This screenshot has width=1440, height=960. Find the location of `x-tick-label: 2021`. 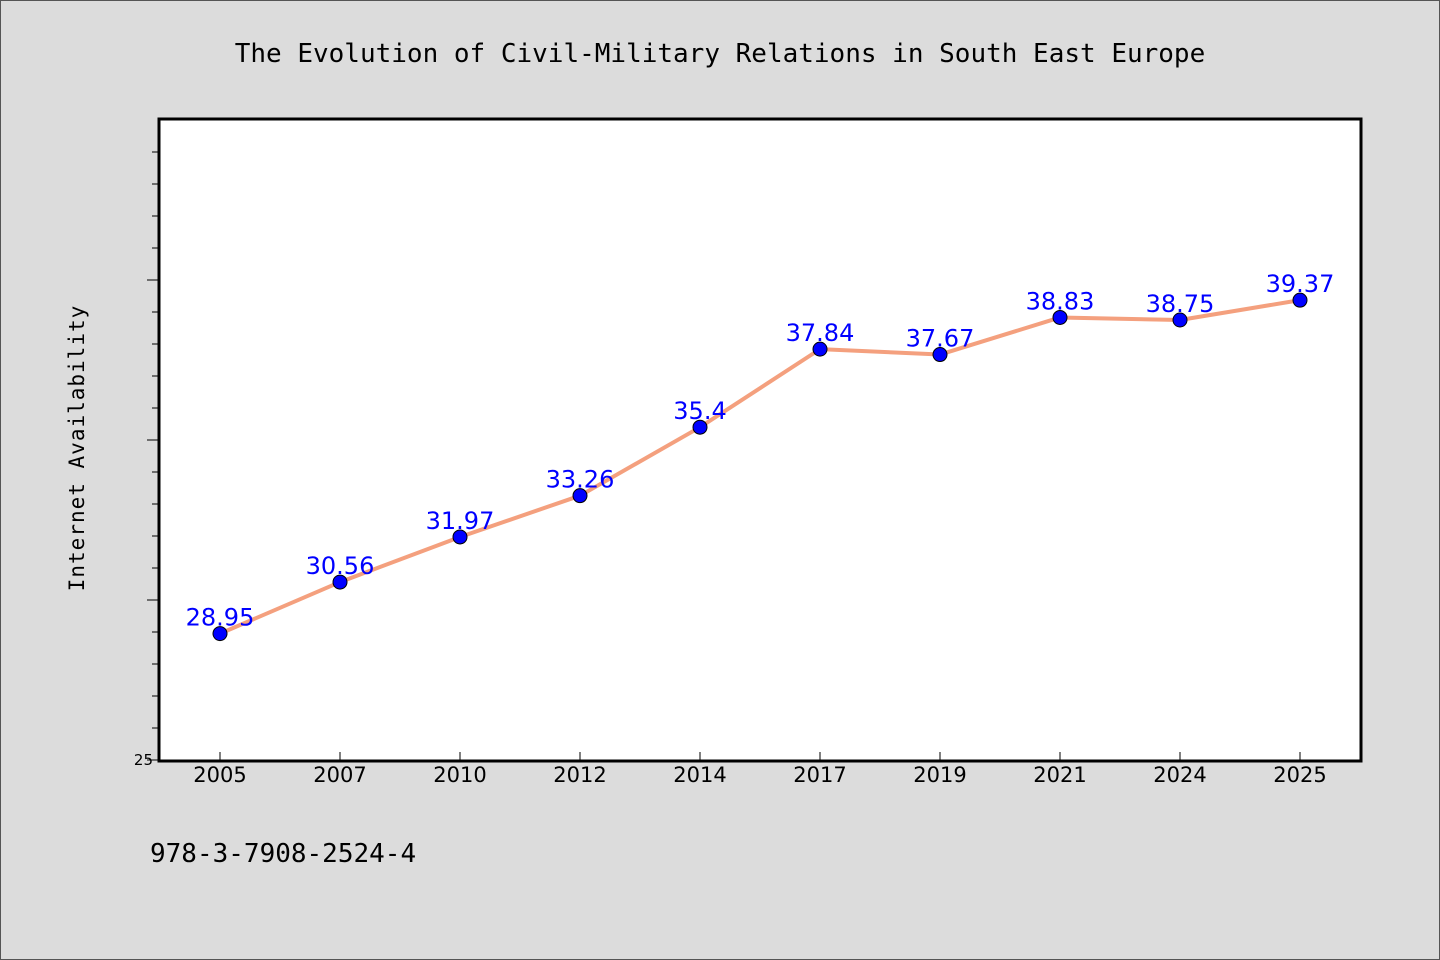

x-tick-label: 2021 is located at coordinates (1059, 775).